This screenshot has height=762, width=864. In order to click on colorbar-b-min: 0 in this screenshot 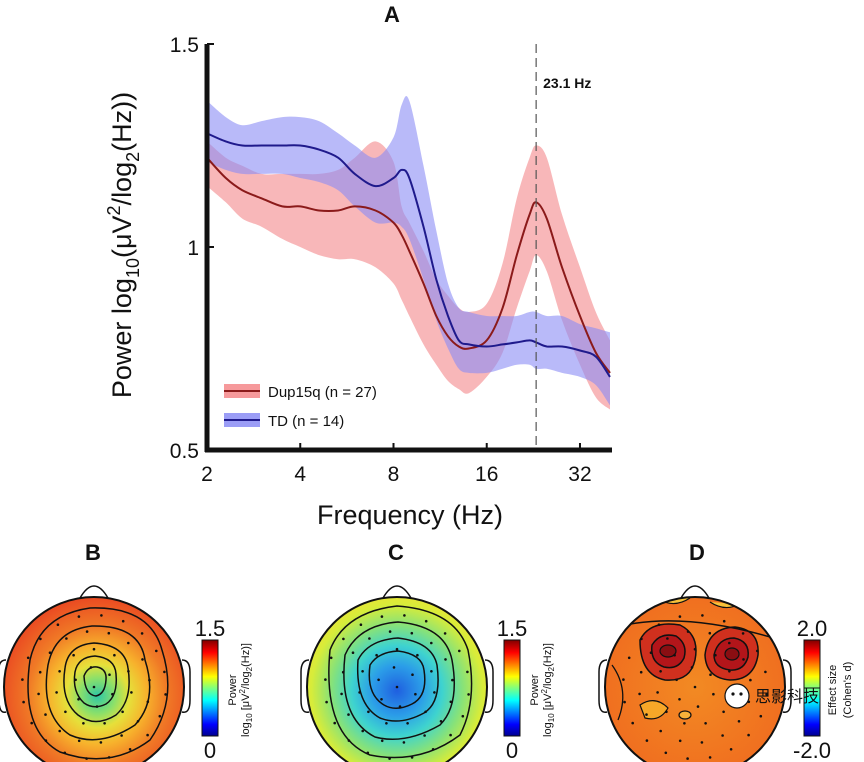, I will do `click(210, 750)`.